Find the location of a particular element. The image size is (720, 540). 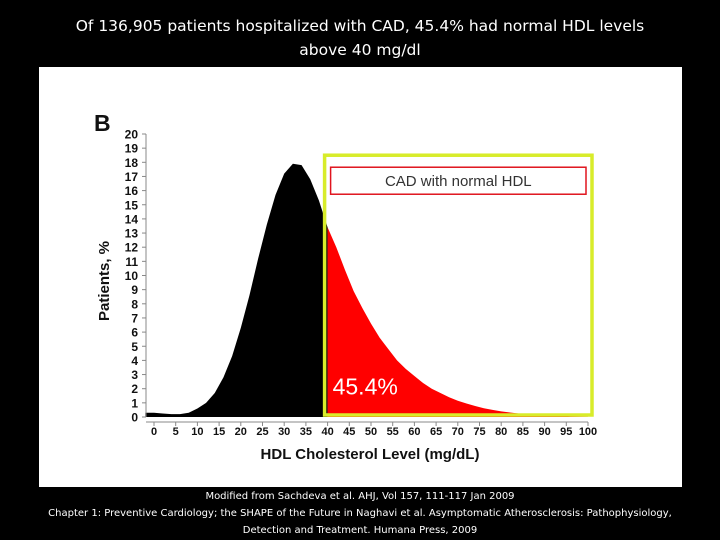

y-tick-label: 17 is located at coordinates (132, 177).